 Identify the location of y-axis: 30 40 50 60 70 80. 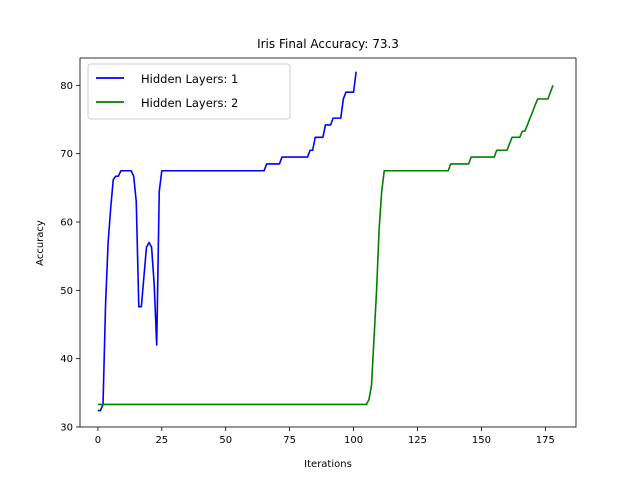
(70, 257).